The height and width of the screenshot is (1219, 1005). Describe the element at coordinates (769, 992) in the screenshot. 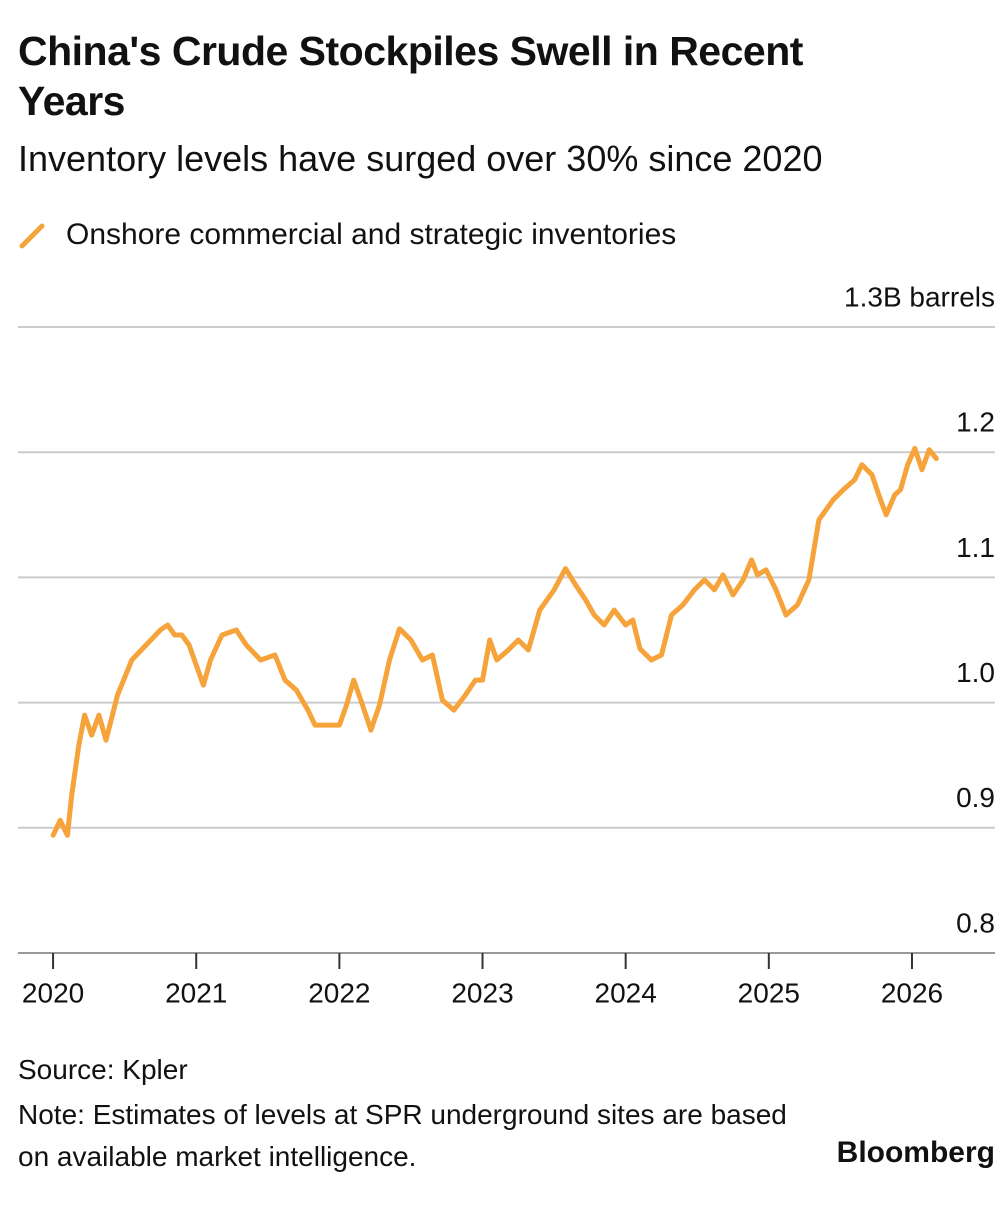

I see `x-tick-label: 2025` at that location.